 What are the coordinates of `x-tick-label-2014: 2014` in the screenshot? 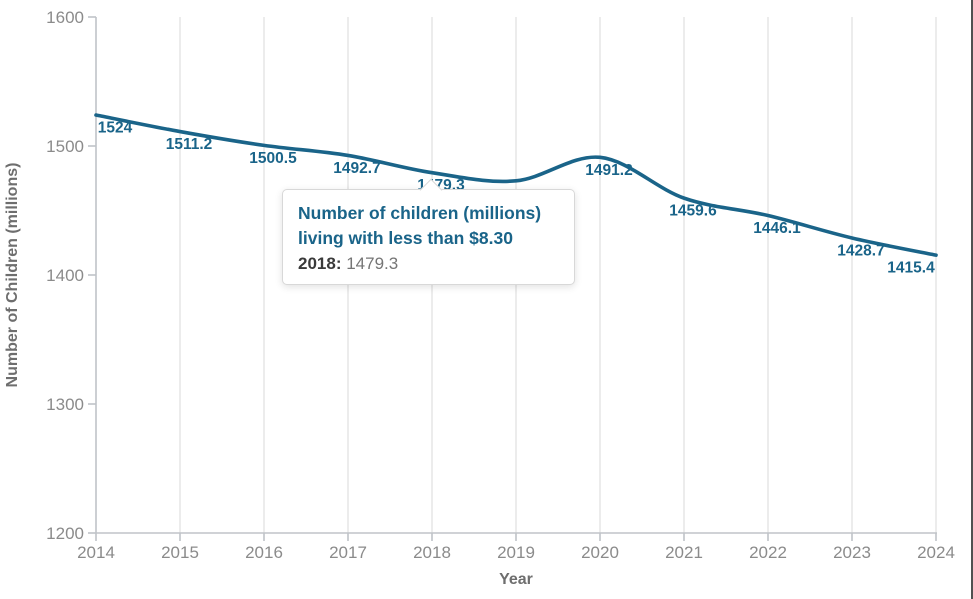 It's located at (96, 552).